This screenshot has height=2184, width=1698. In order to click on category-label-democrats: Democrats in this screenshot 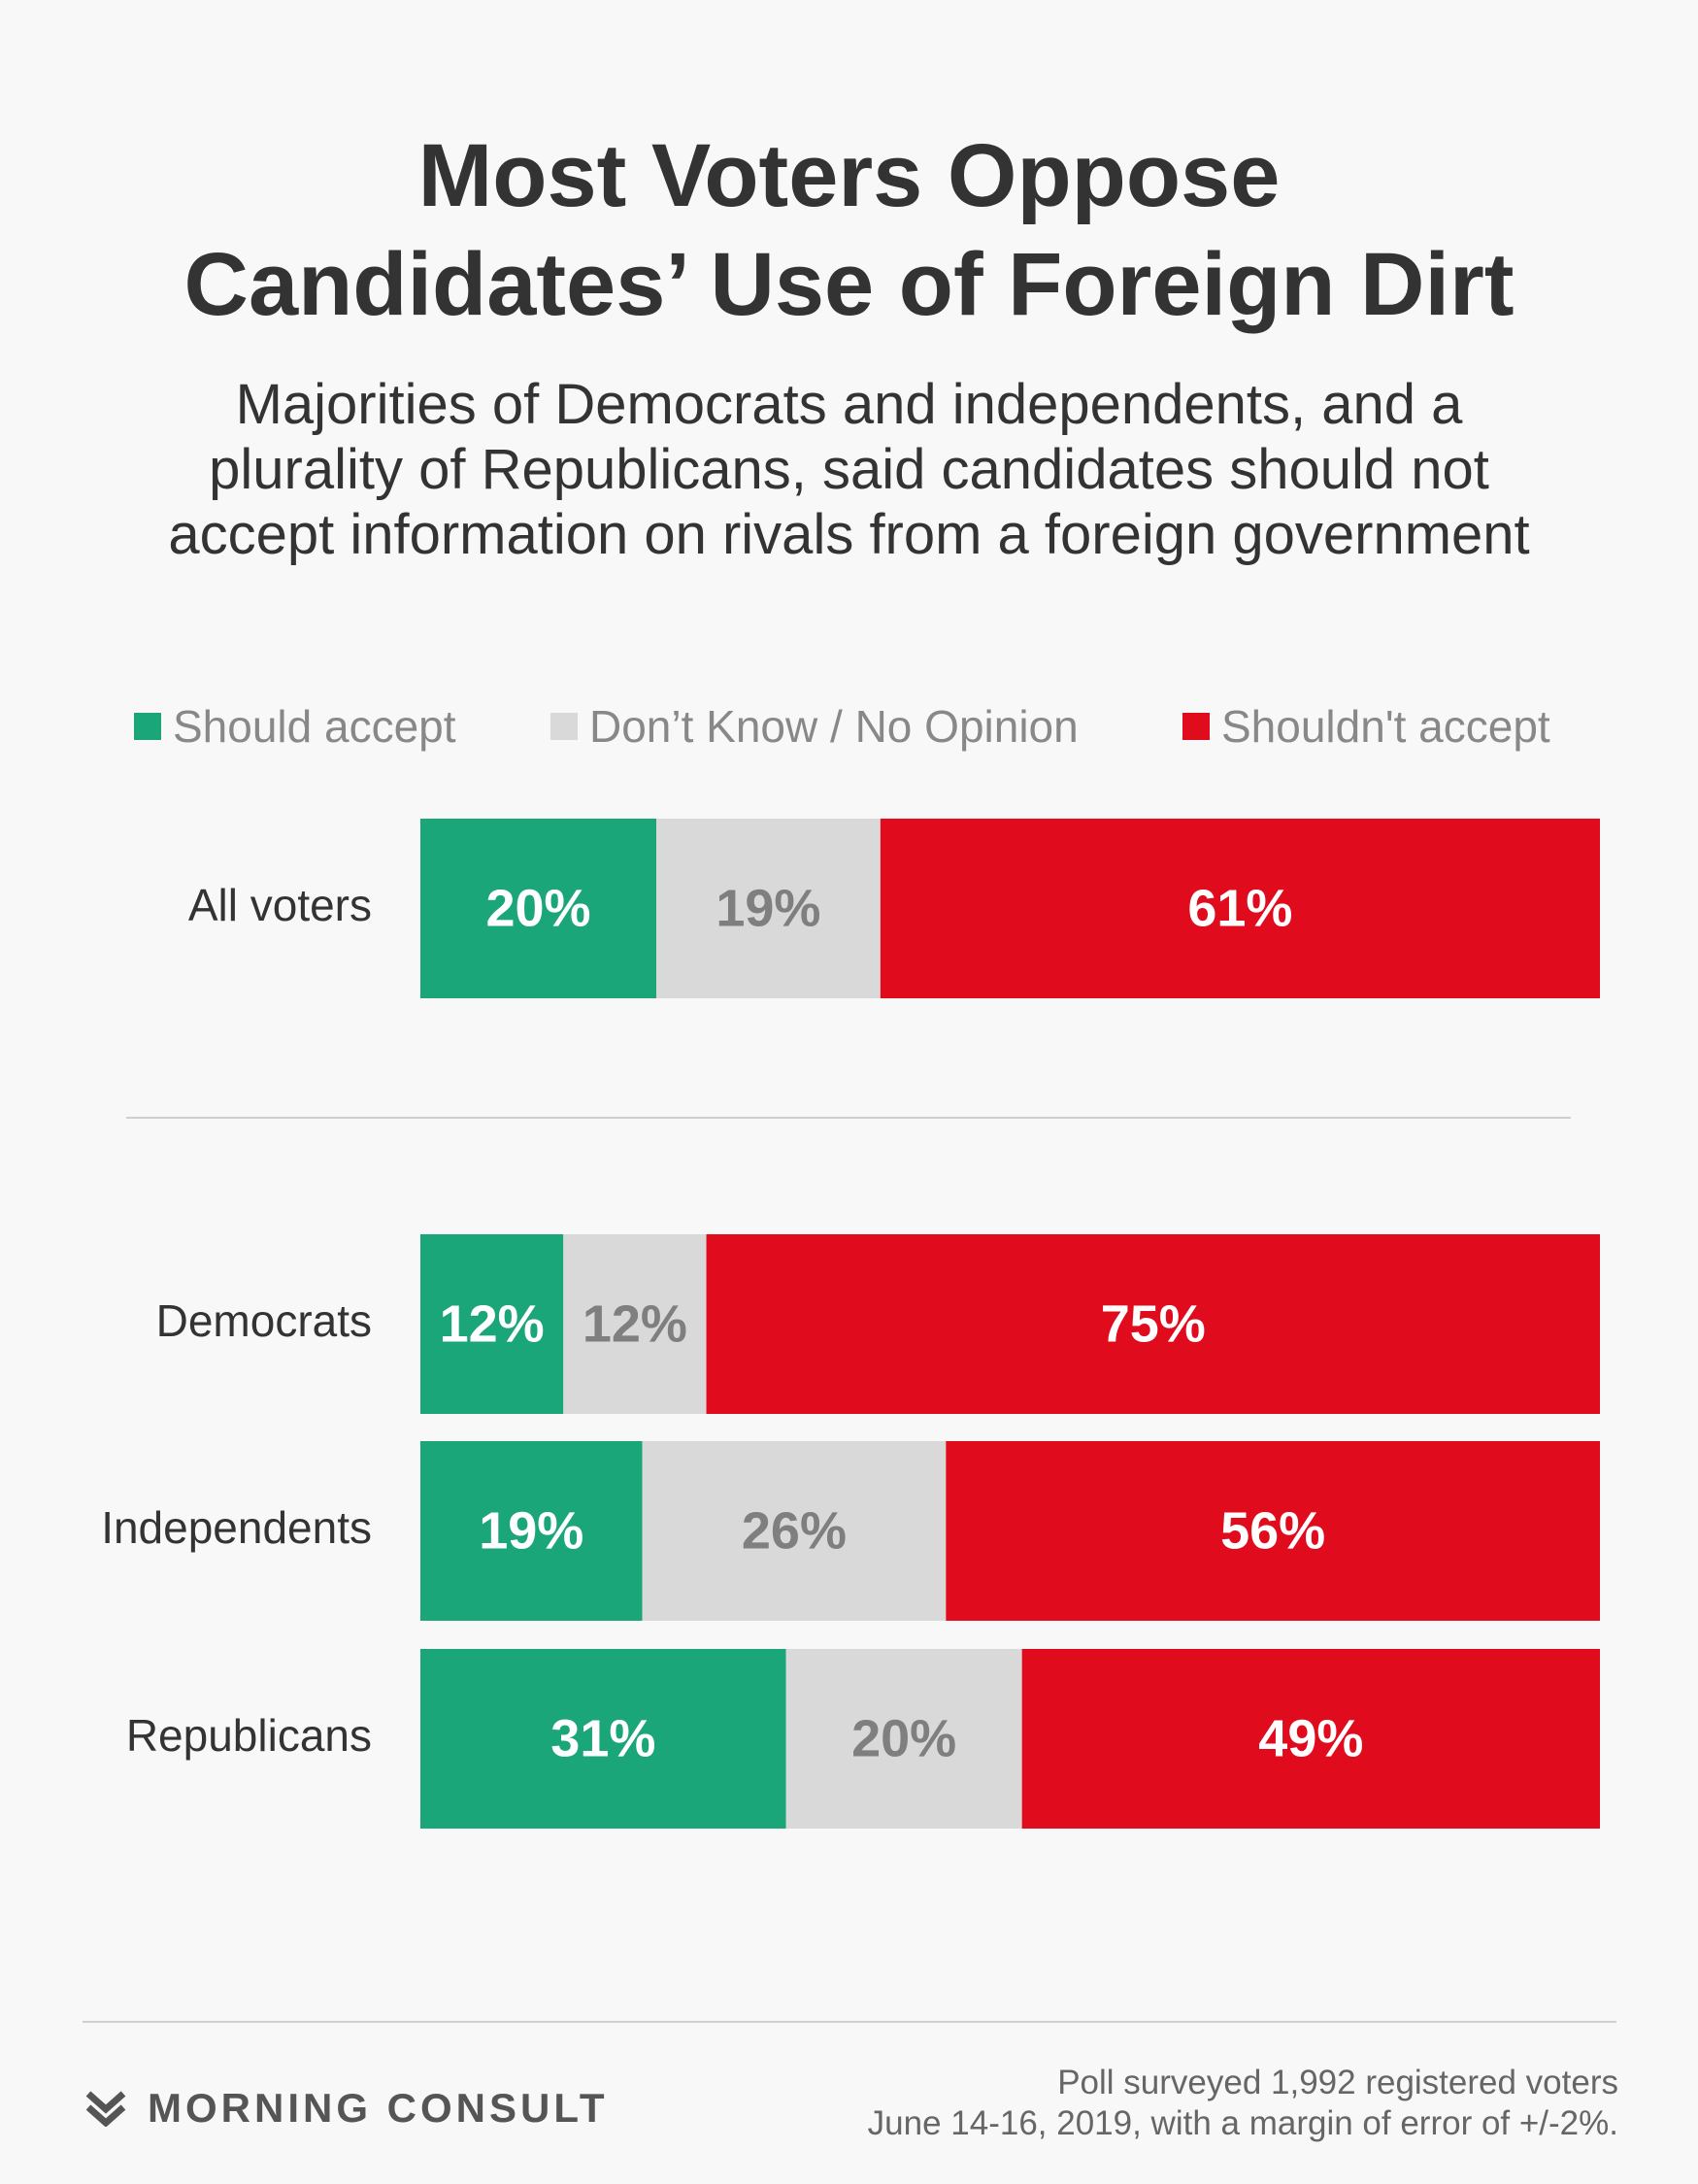, I will do `click(263, 1320)`.